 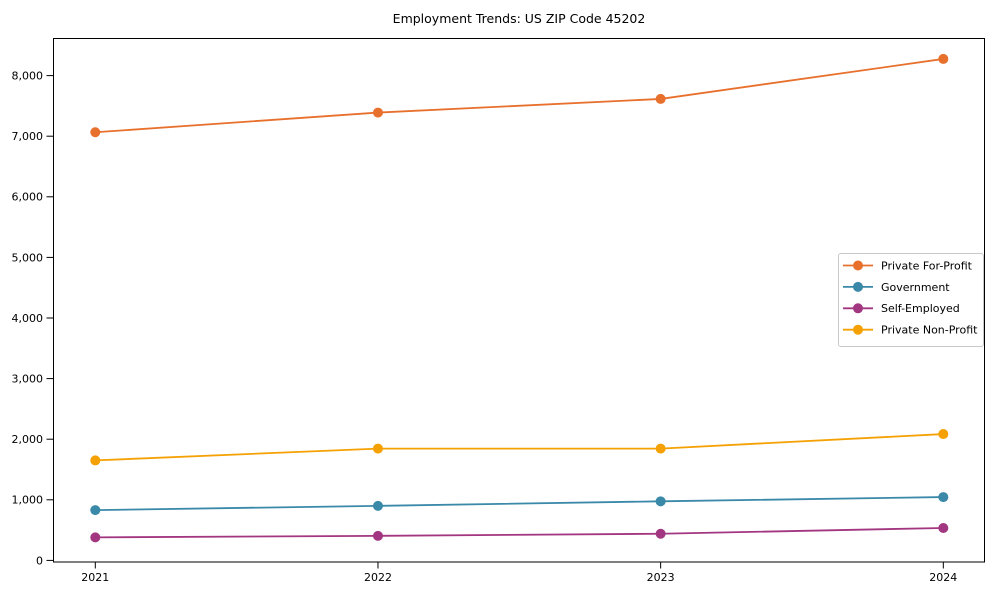 What do you see at coordinates (519, 533) in the screenshot?
I see `series-line-self-employed` at bounding box center [519, 533].